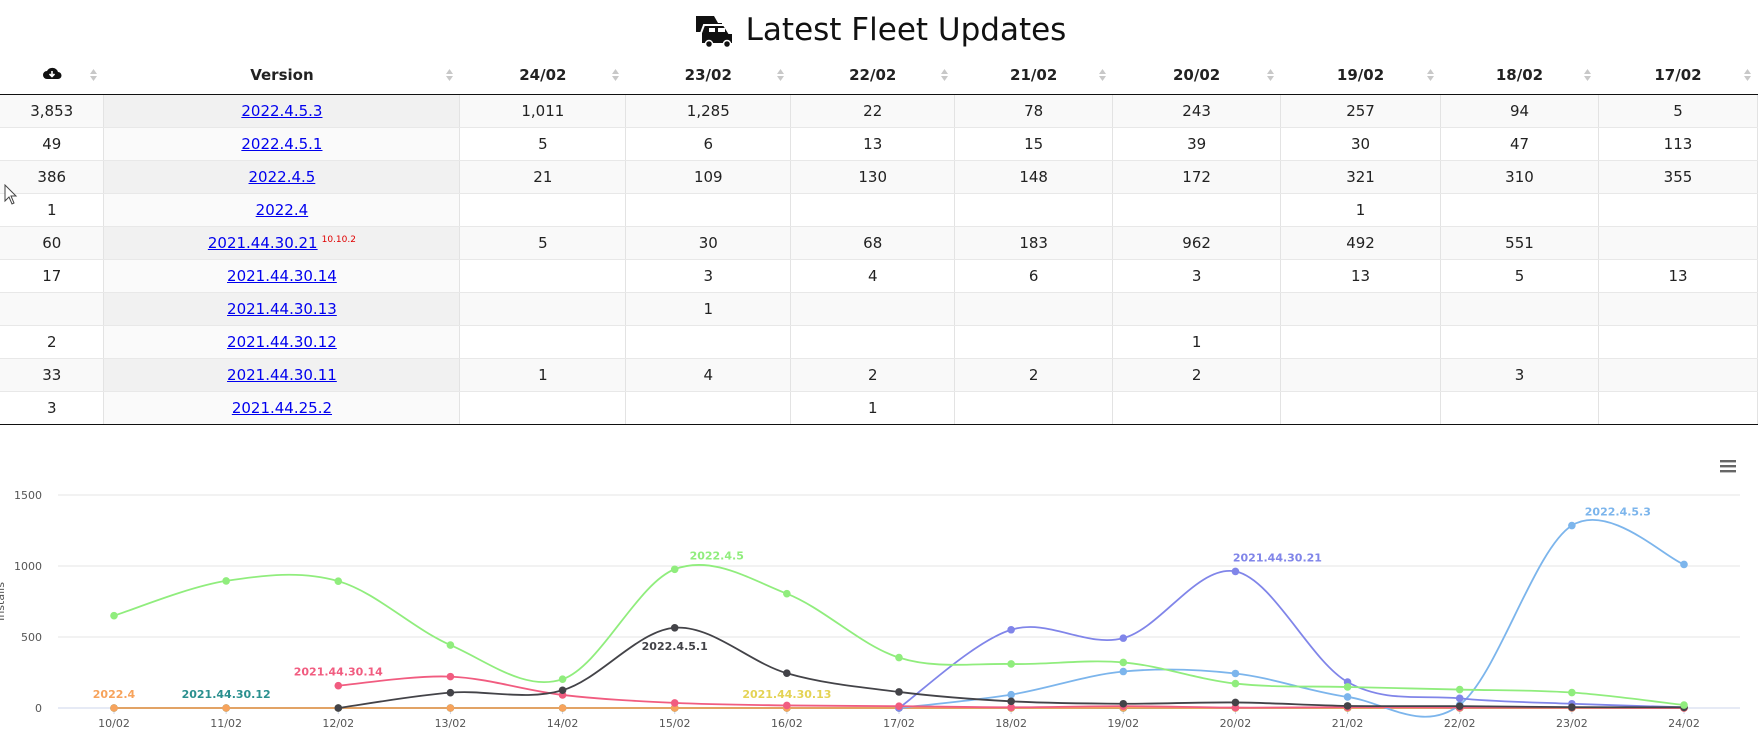 This screenshot has width=1758, height=733. I want to click on version-link: 2022.4.5.3, so click(282, 111).